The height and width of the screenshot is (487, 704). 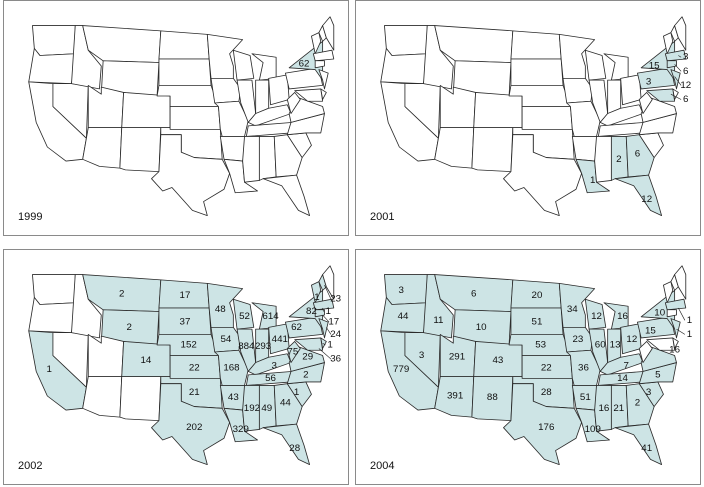 What do you see at coordinates (646, 199) in the screenshot?
I see `state-count-fl: 12` at bounding box center [646, 199].